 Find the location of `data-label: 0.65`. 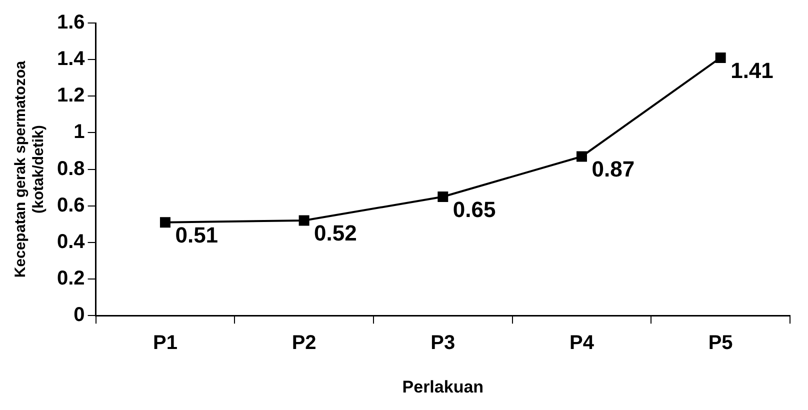

data-label: 0.65 is located at coordinates (474, 209).